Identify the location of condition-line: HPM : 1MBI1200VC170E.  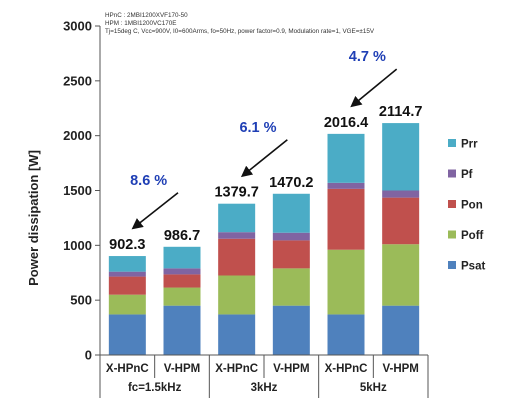
(140, 23).